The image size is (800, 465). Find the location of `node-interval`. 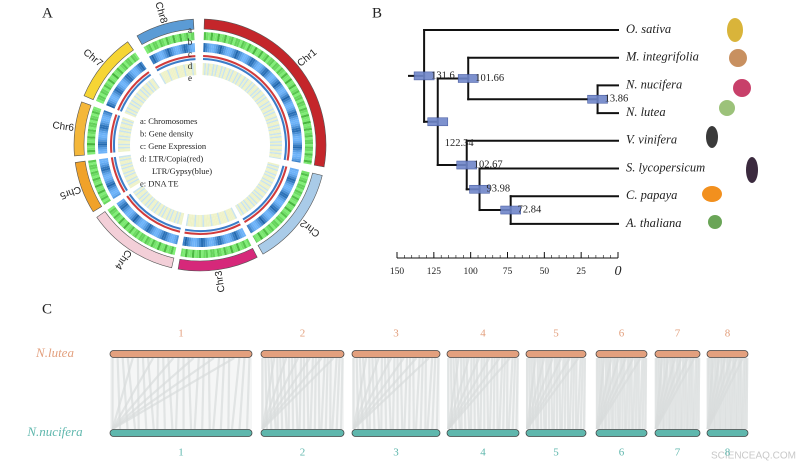

node-interval is located at coordinates (424, 76).